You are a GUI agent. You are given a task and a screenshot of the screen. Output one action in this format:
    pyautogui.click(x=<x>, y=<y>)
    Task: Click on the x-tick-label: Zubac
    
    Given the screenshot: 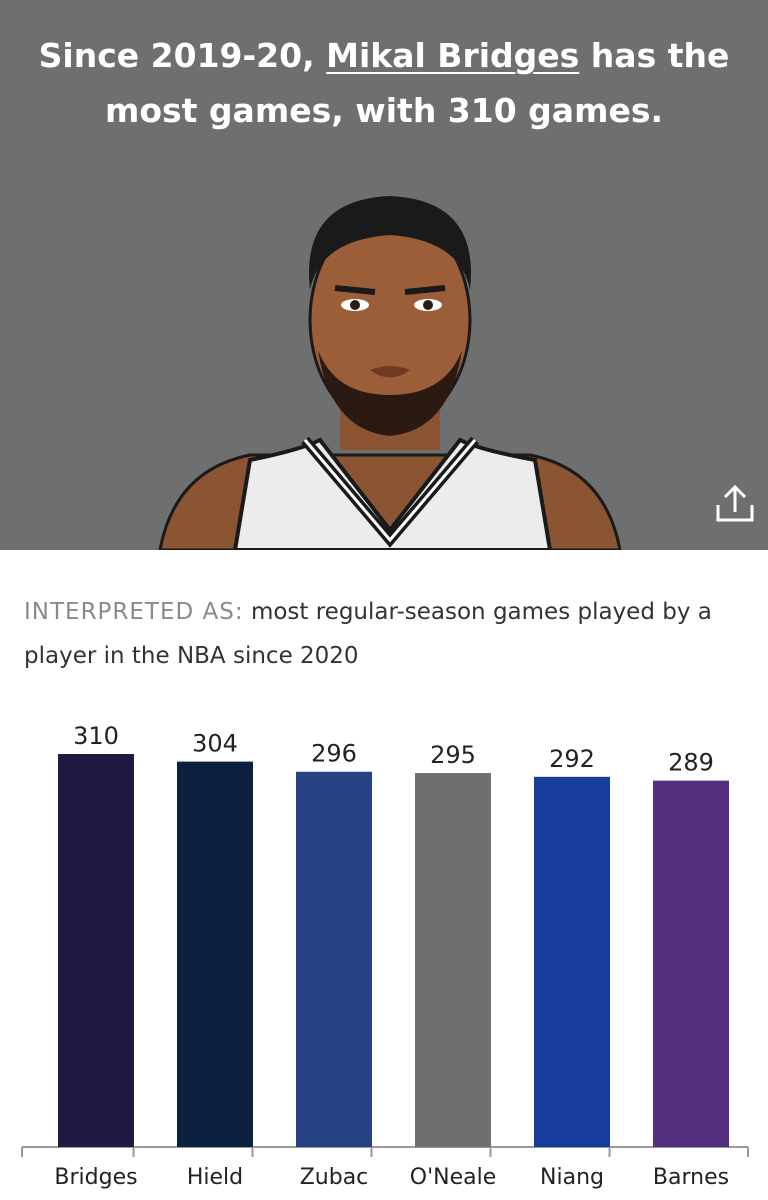 What is the action you would take?
    pyautogui.click(x=334, y=1177)
    